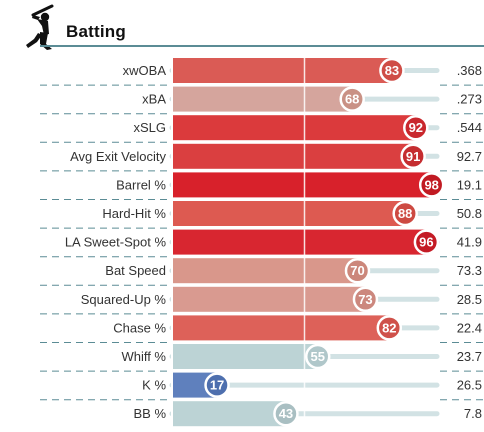  I want to click on percentile-label: 43, so click(286, 413).